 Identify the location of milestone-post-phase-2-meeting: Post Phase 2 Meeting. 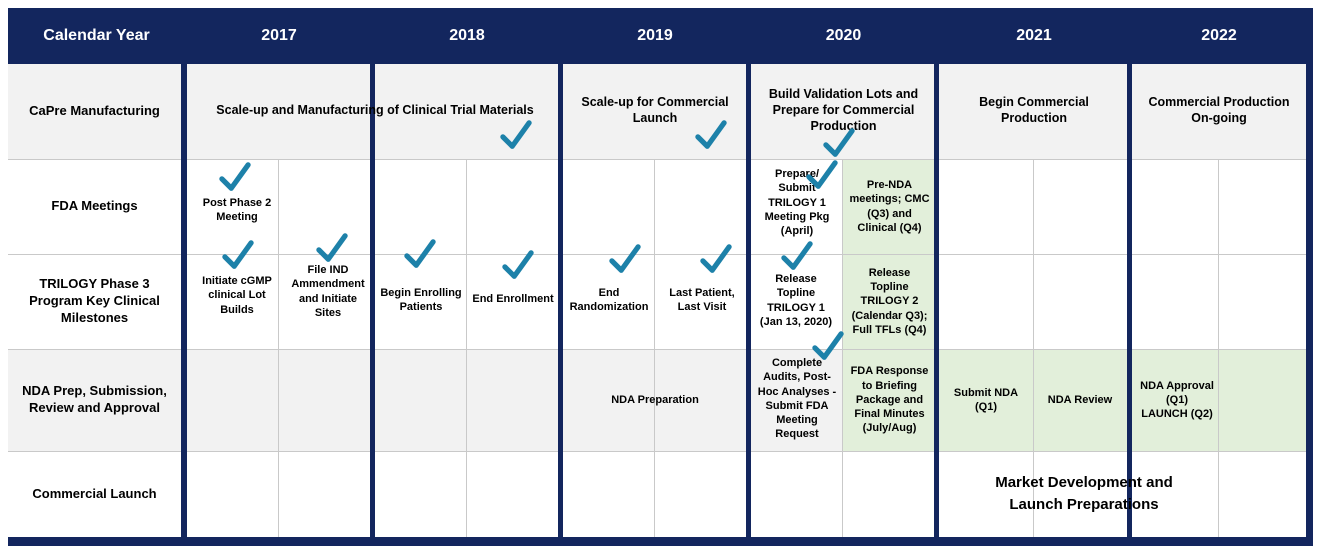
(237, 210).